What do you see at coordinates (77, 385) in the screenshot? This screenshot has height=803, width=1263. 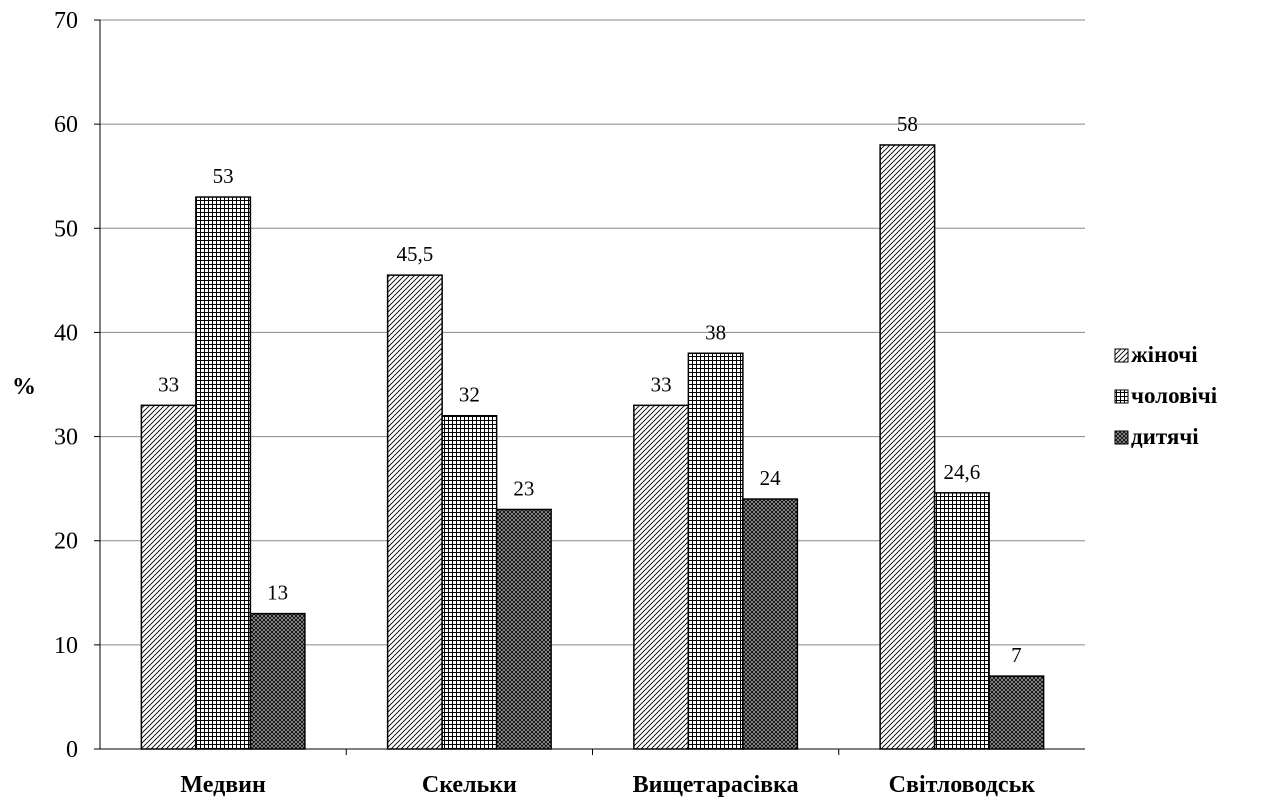 I see `y-axis-ticks: 0 10 20 30 40 50 60 70` at bounding box center [77, 385].